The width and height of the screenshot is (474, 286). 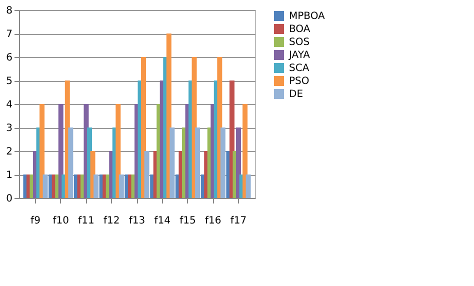 I want to click on y-tick-label: 7, so click(x=9, y=34).